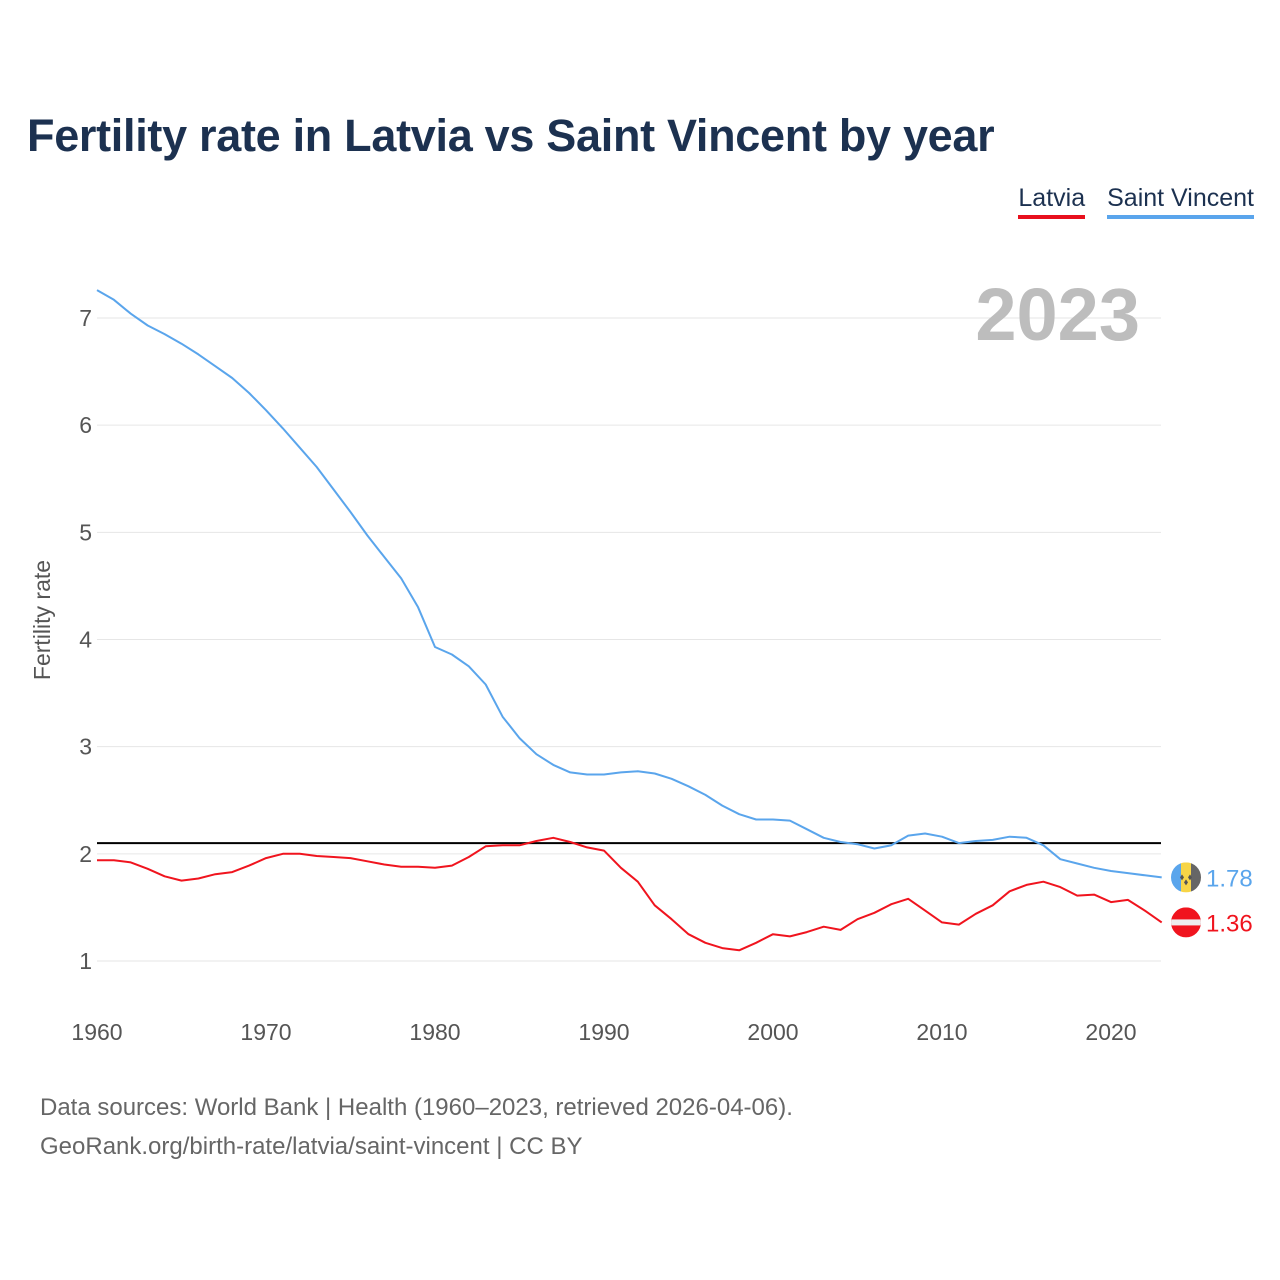 The height and width of the screenshot is (1280, 1280). Describe the element at coordinates (772, 1032) in the screenshot. I see `x-tick-label: 2000` at that location.